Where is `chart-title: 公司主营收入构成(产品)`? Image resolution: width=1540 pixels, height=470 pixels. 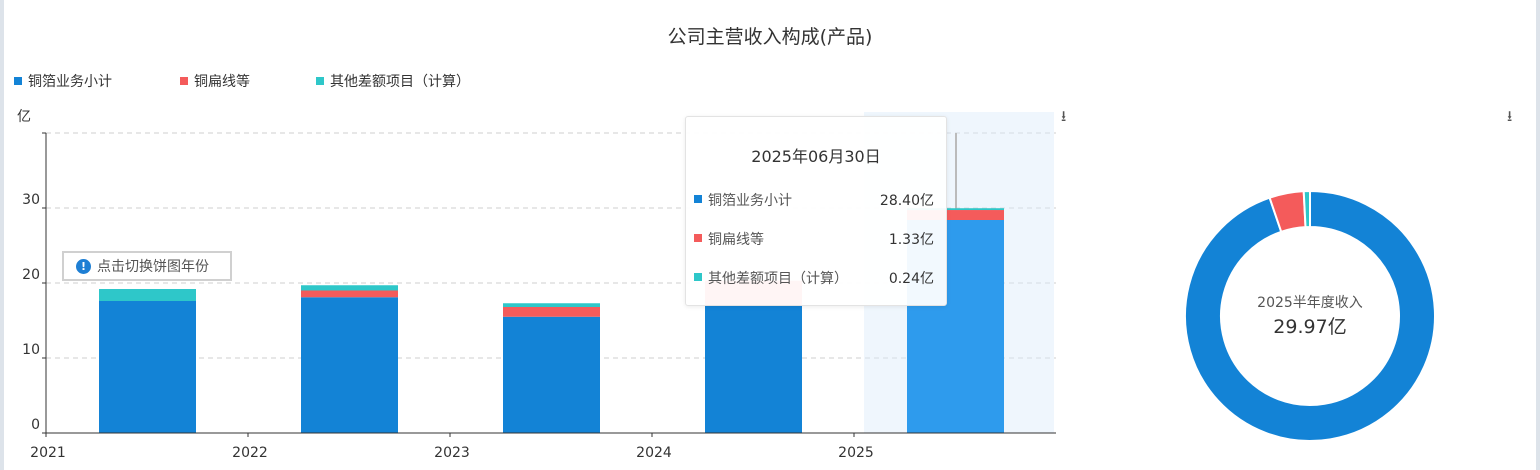 chart-title: 公司主营收入构成(产品) is located at coordinates (770, 37).